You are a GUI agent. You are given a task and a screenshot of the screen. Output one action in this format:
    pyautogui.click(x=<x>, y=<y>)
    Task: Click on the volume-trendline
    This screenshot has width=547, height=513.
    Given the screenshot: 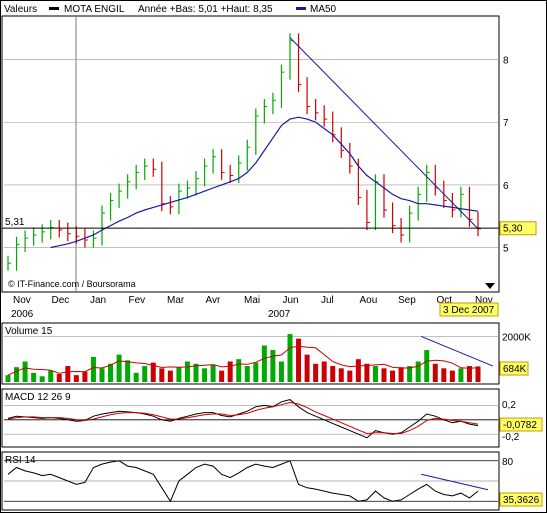 What is the action you would take?
    pyautogui.click(x=457, y=351)
    